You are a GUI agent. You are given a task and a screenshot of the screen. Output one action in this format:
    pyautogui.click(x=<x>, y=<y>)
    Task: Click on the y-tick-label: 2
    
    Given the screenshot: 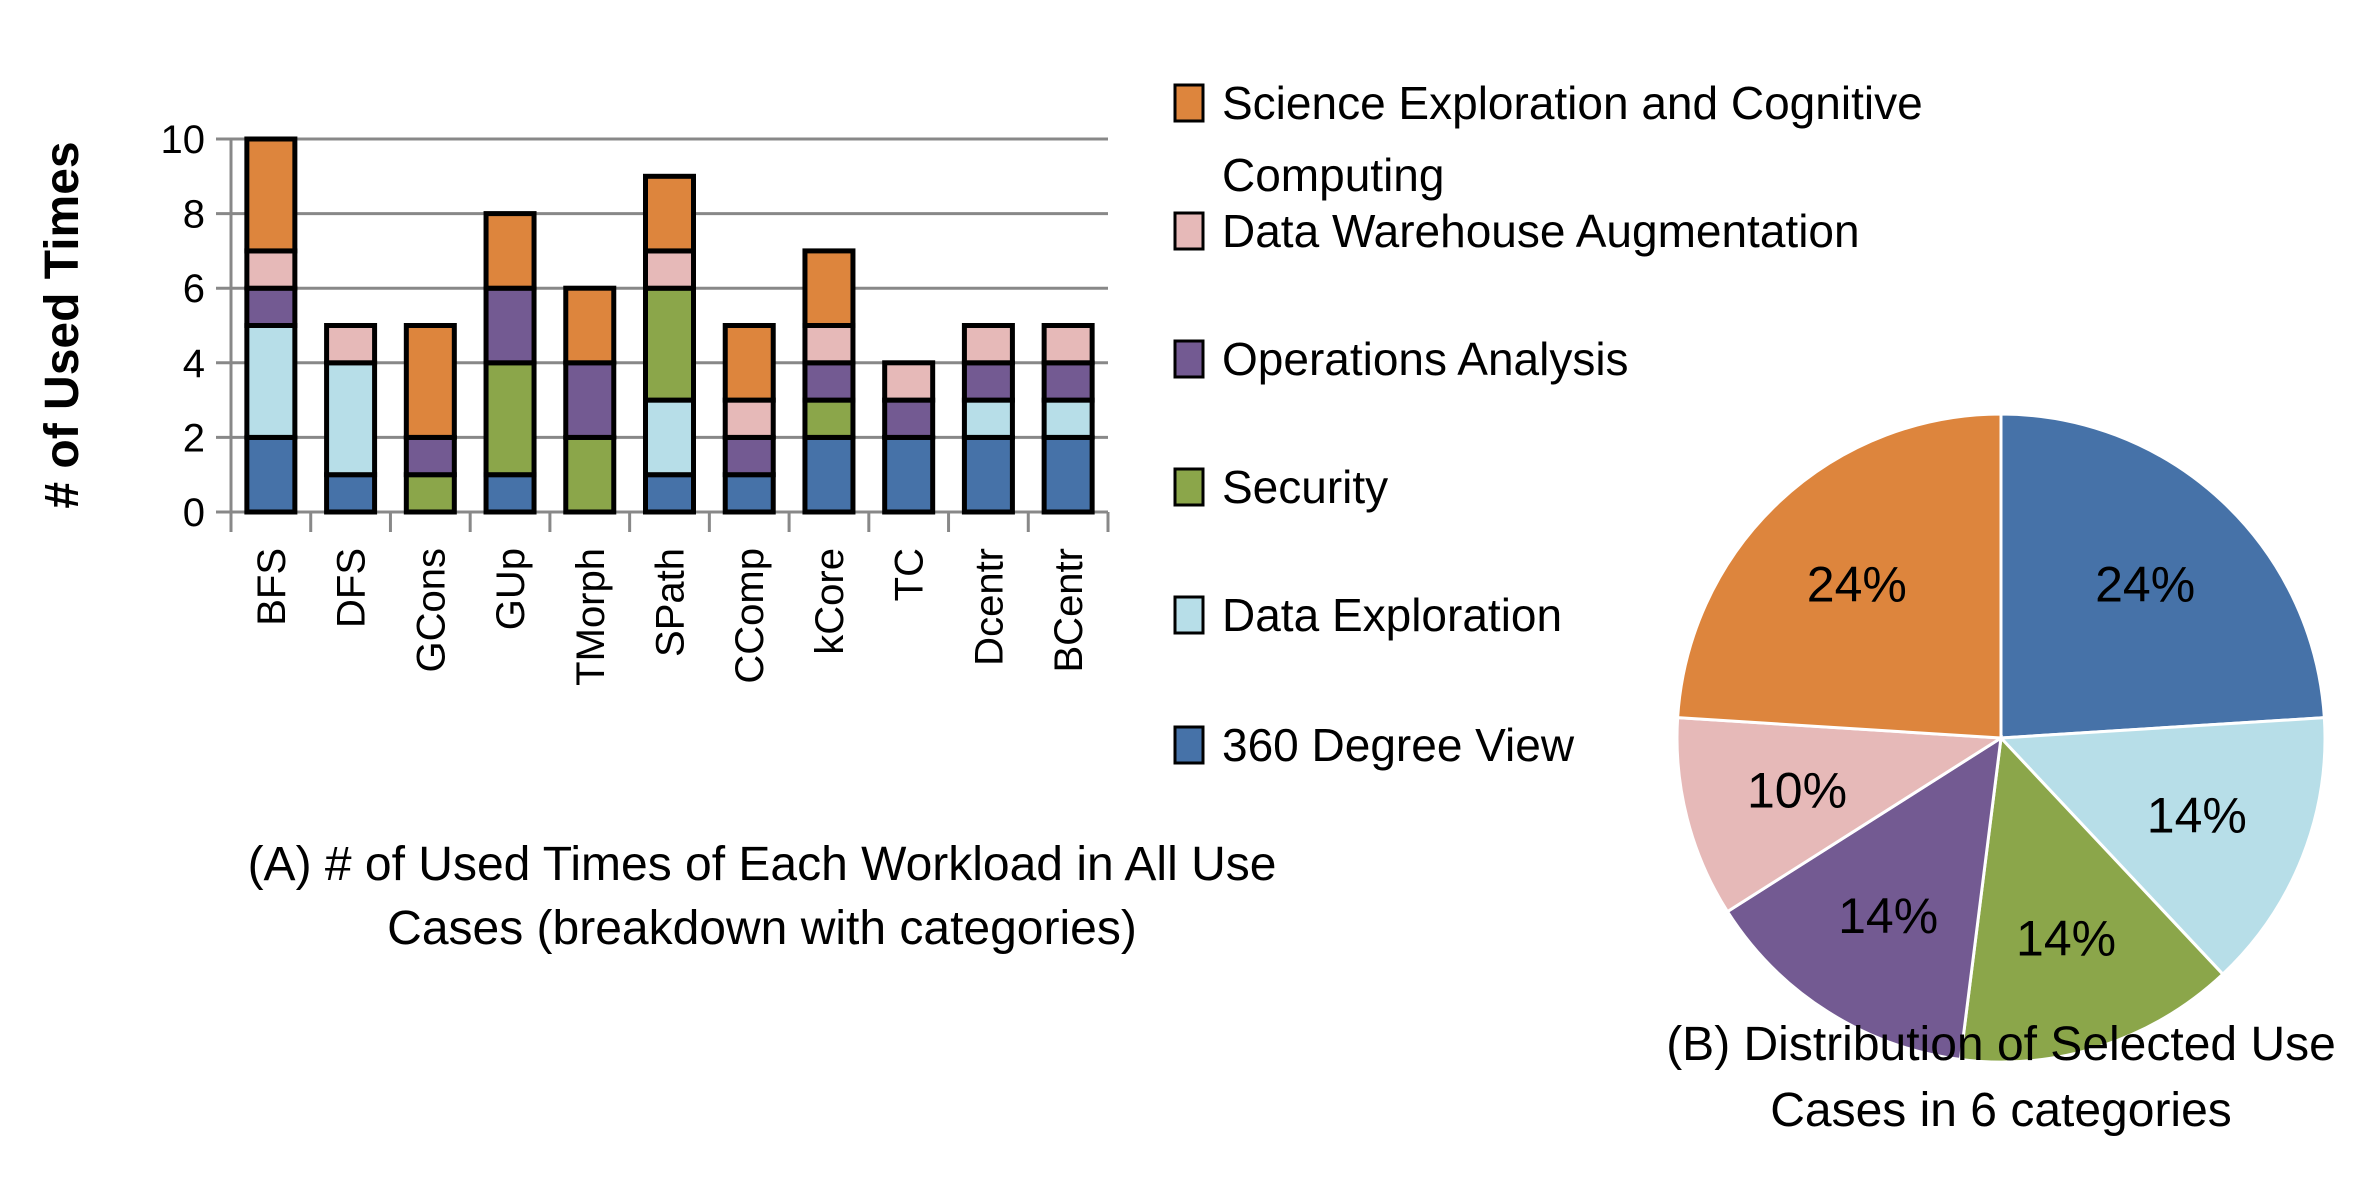 What is the action you would take?
    pyautogui.click(x=194, y=438)
    